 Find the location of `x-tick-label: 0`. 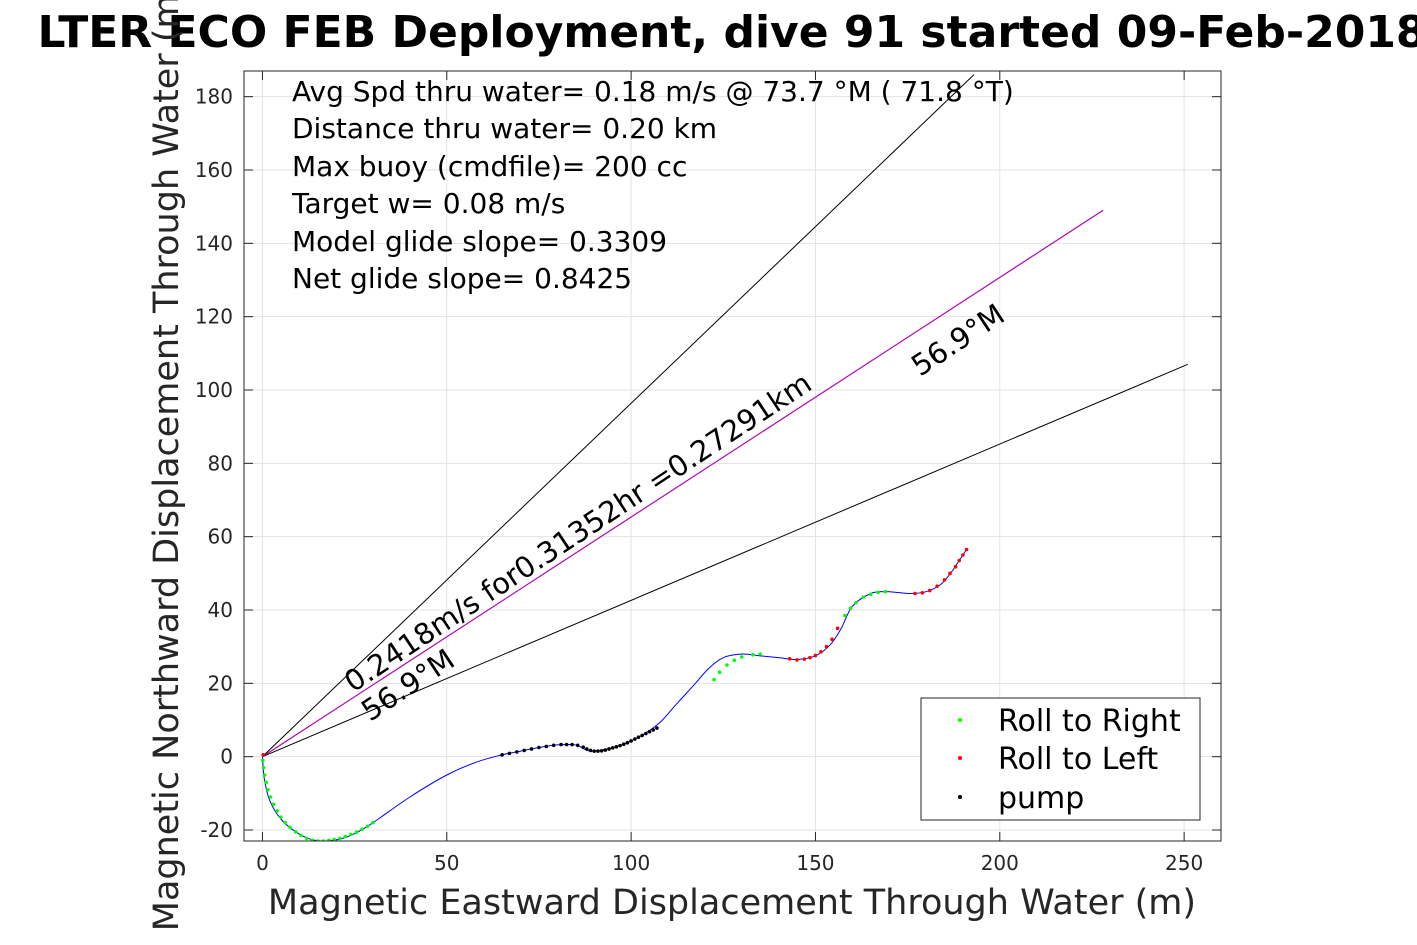

x-tick-label: 0 is located at coordinates (262, 863).